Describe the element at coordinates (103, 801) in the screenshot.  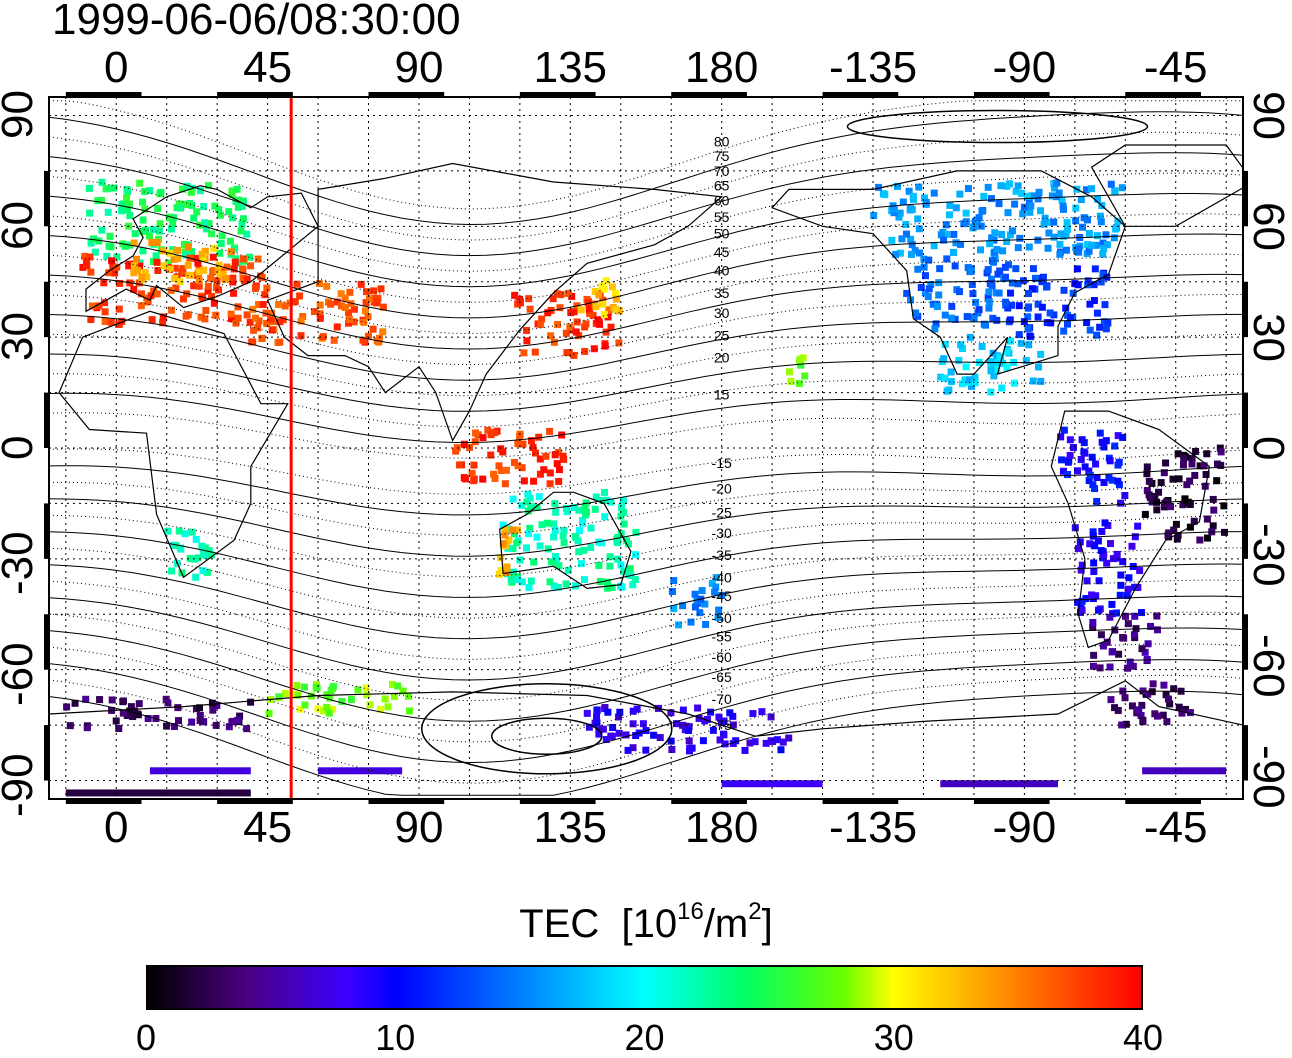
I see `frame-tick-bottom` at that location.